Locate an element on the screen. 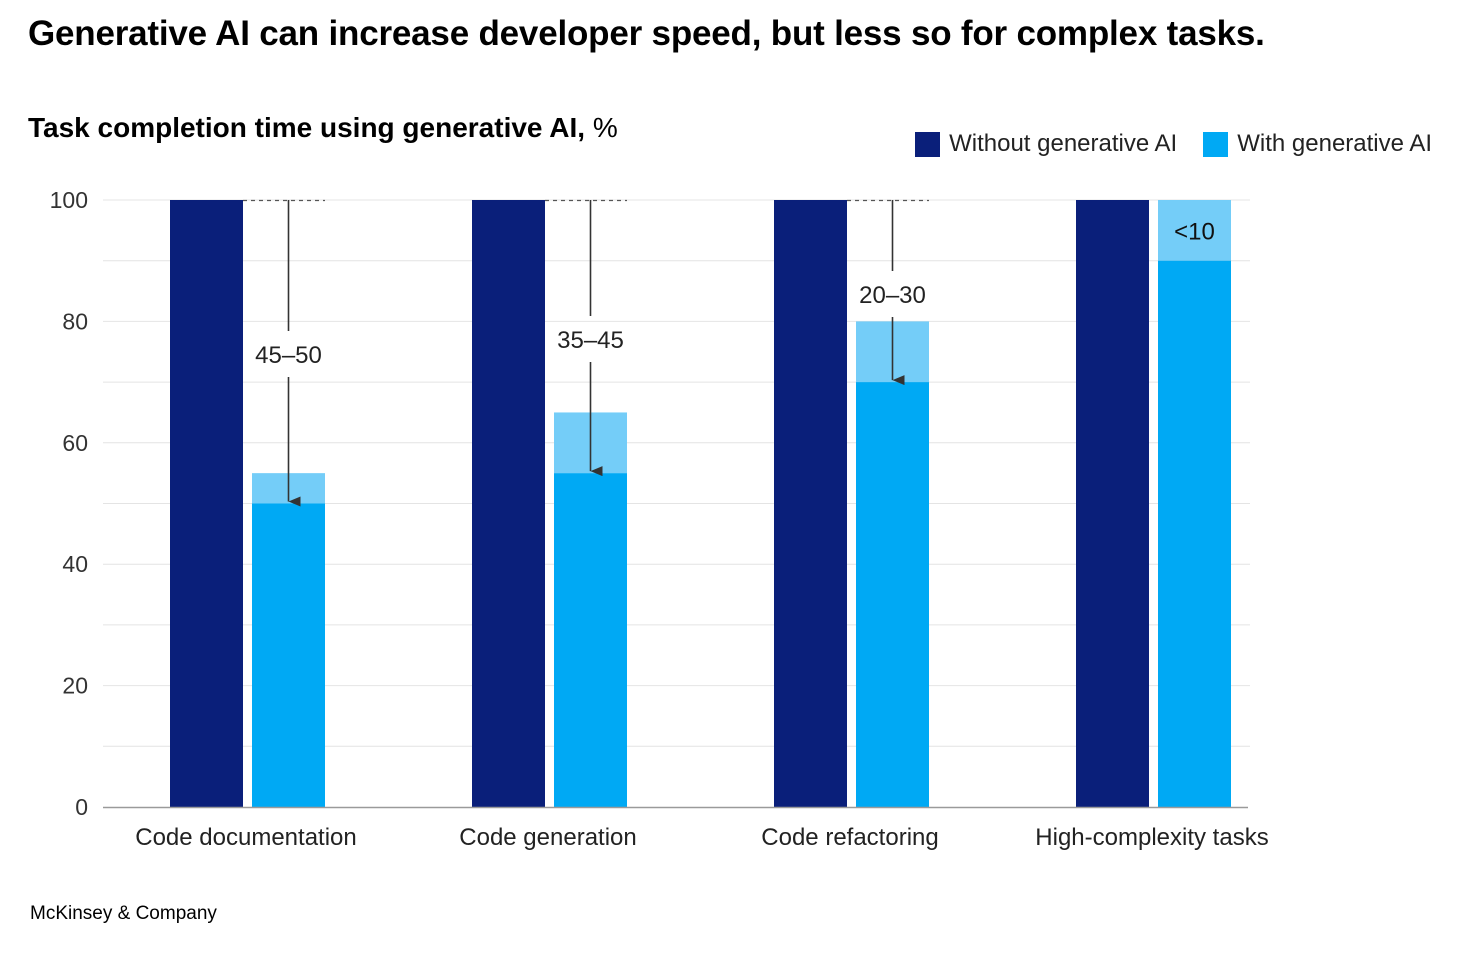 This screenshot has width=1460, height=958. chart-legend: Without generative AI With generative AI is located at coordinates (1160, 144).